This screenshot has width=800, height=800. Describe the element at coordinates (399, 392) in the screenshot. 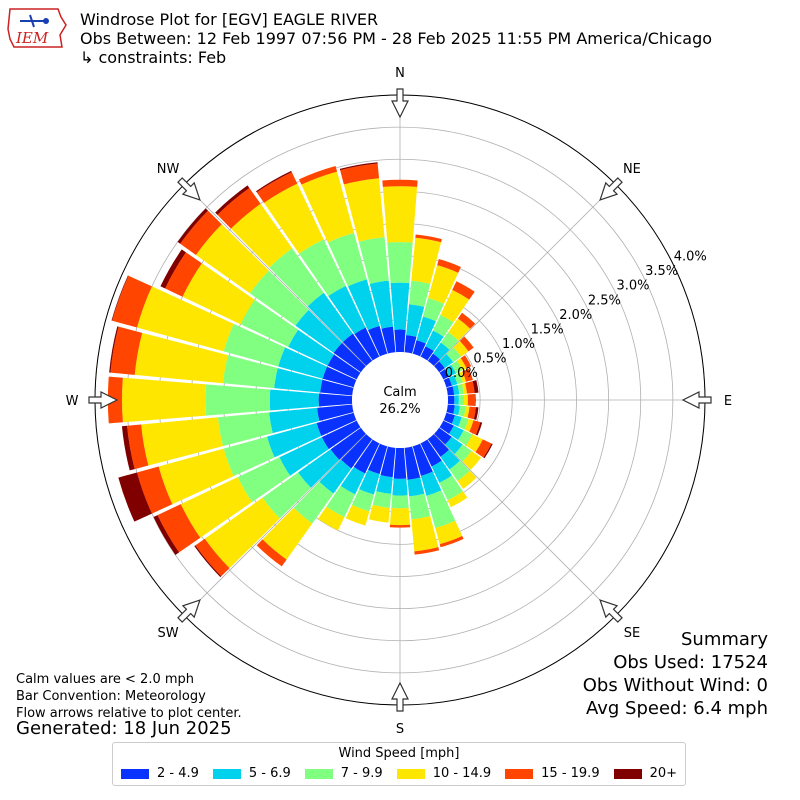

I see `calm-label: Calm` at that location.